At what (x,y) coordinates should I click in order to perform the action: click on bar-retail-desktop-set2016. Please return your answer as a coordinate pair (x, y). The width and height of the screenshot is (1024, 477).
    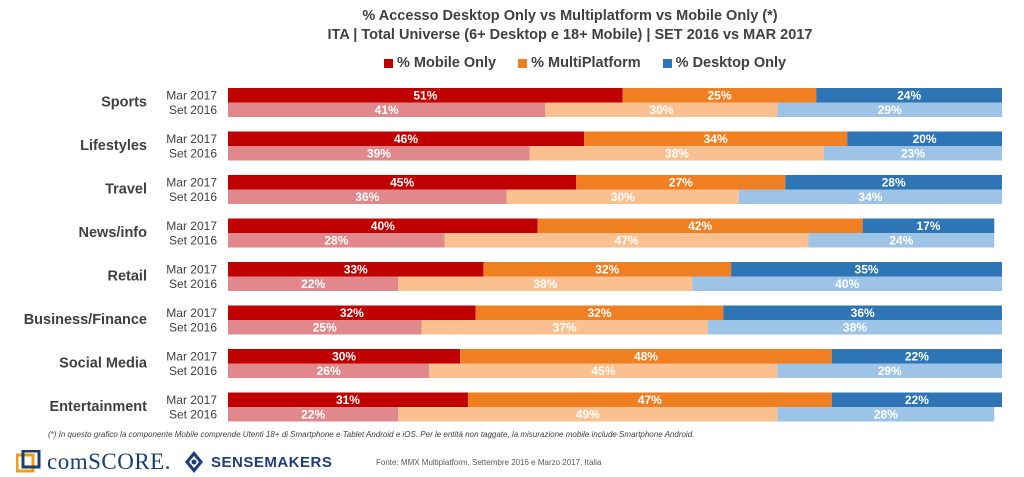
    Looking at the image, I should click on (847, 283).